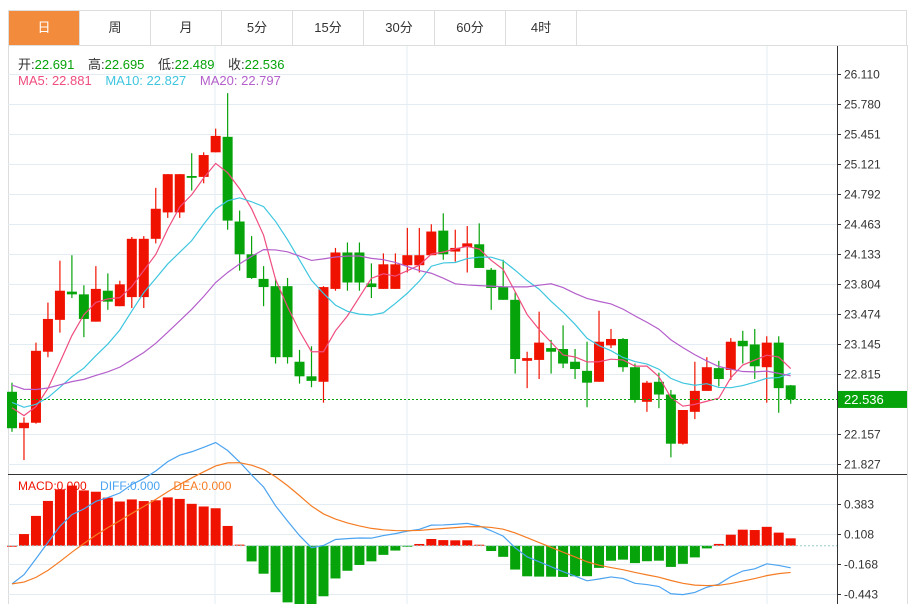 The width and height of the screenshot is (916, 604). What do you see at coordinates (186, 28) in the screenshot?
I see `tab-2: 月` at bounding box center [186, 28].